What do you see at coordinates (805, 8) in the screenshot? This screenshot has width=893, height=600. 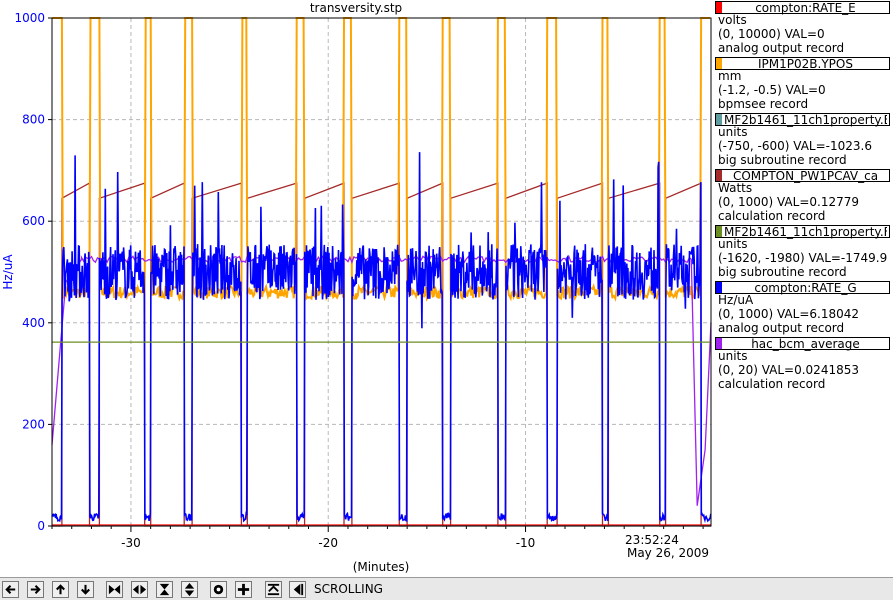 I see `legend-series-name: compton:RATE_E` at bounding box center [805, 8].